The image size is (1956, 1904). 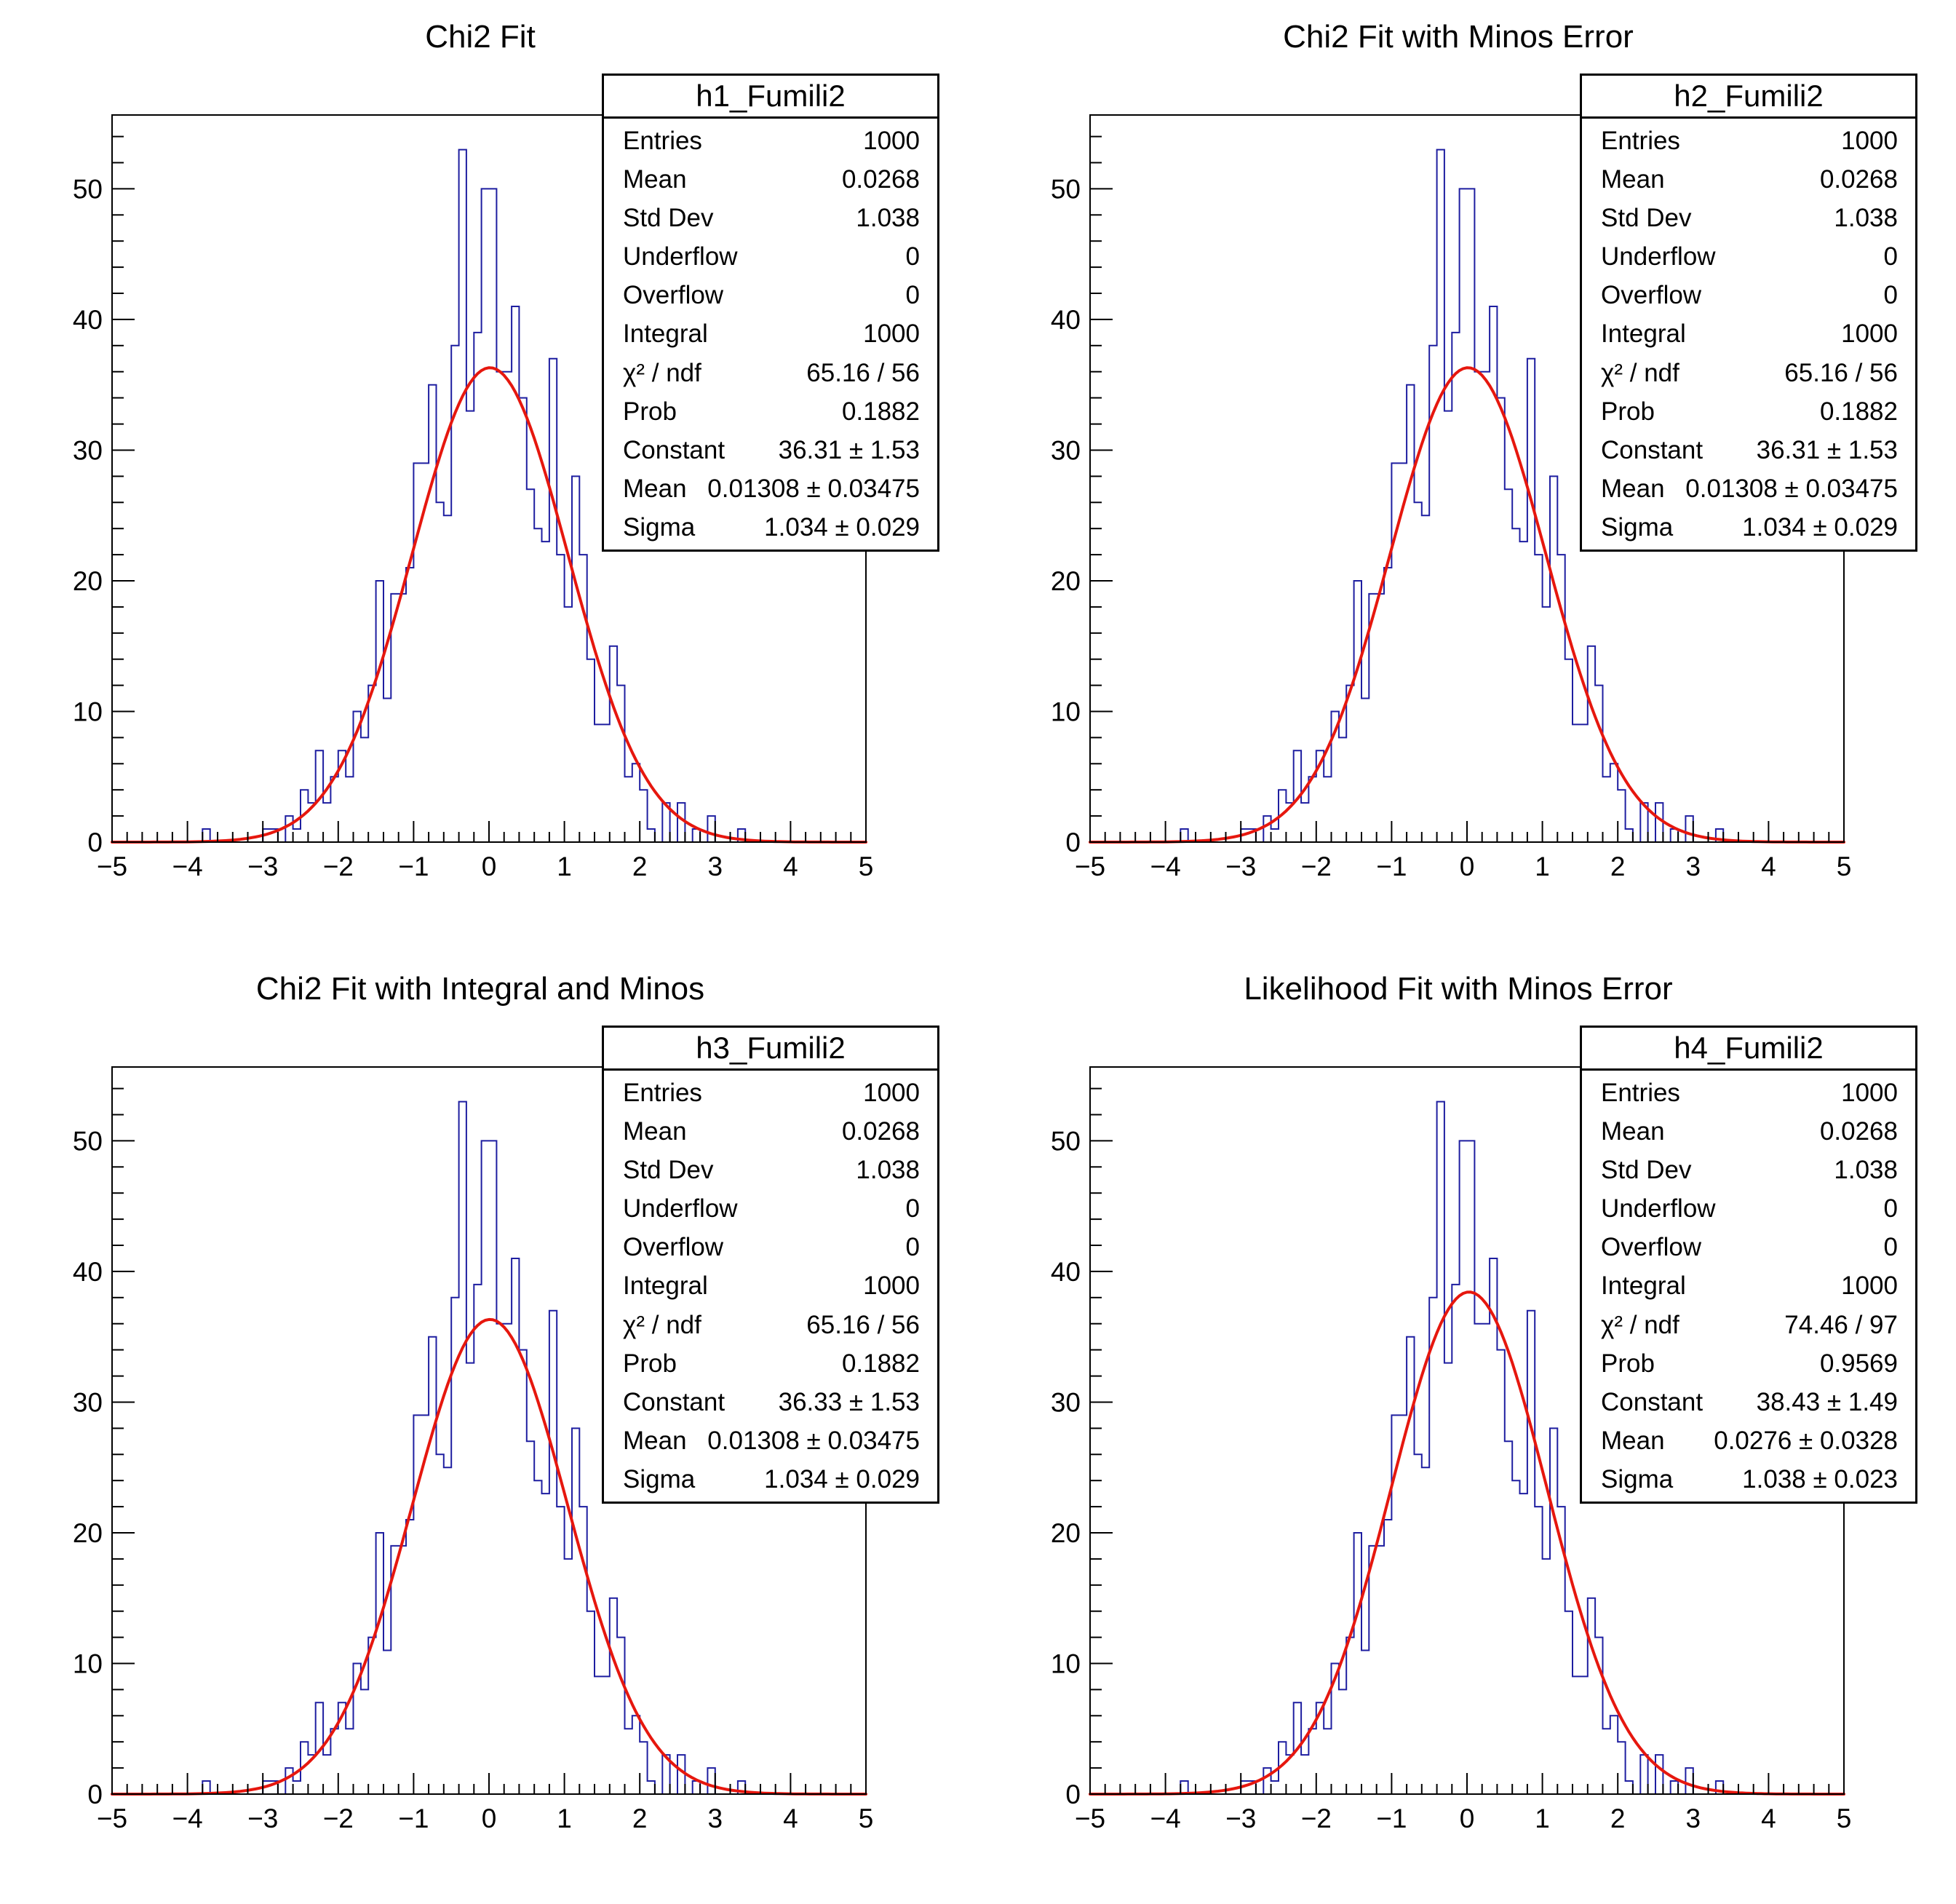 I want to click on stats-row-value: 74.46 / 97, so click(x=1841, y=1324).